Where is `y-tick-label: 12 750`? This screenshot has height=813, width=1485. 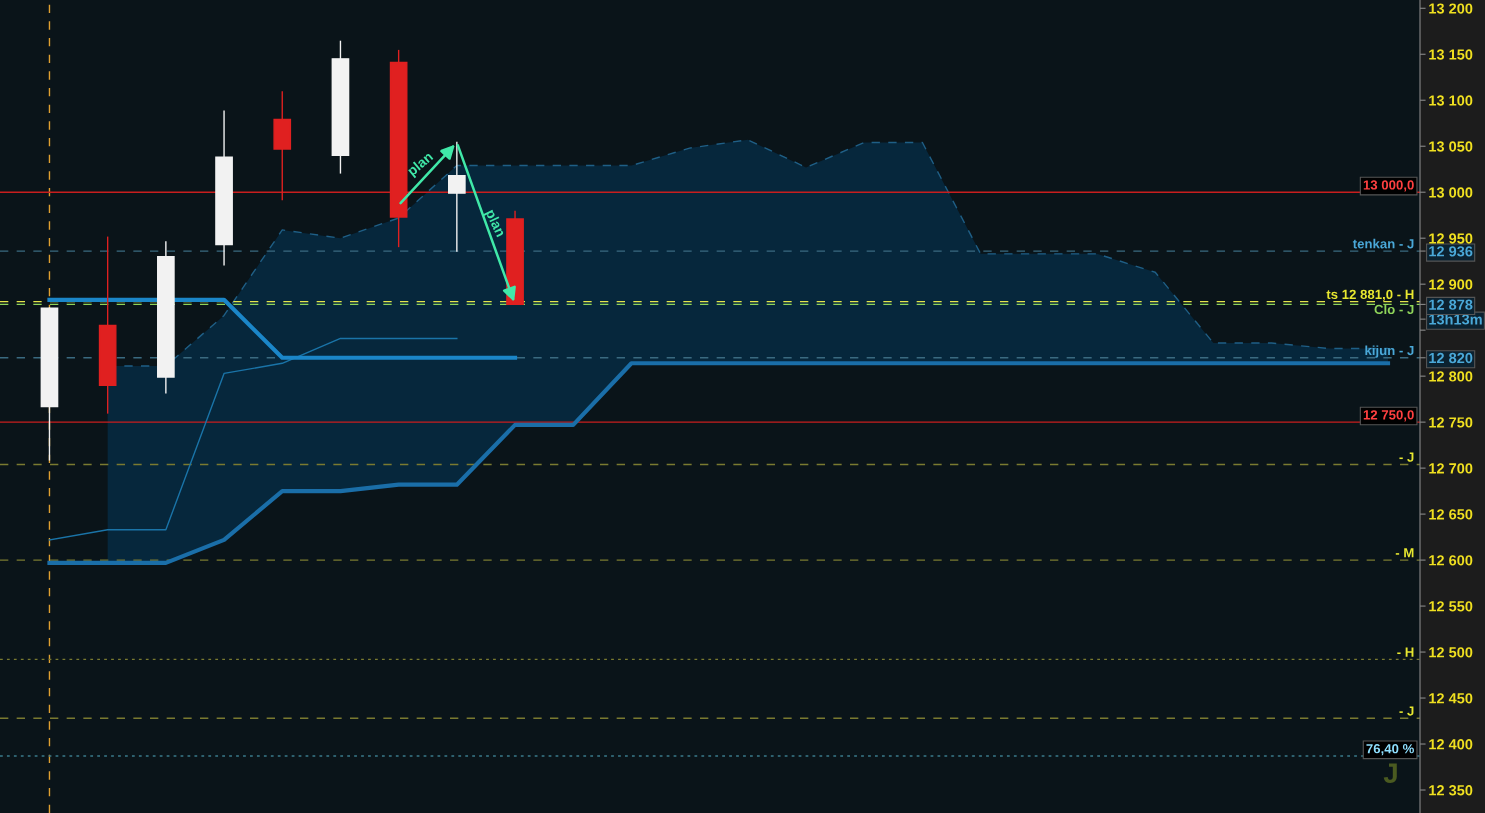 y-tick-label: 12 750 is located at coordinates (1451, 422).